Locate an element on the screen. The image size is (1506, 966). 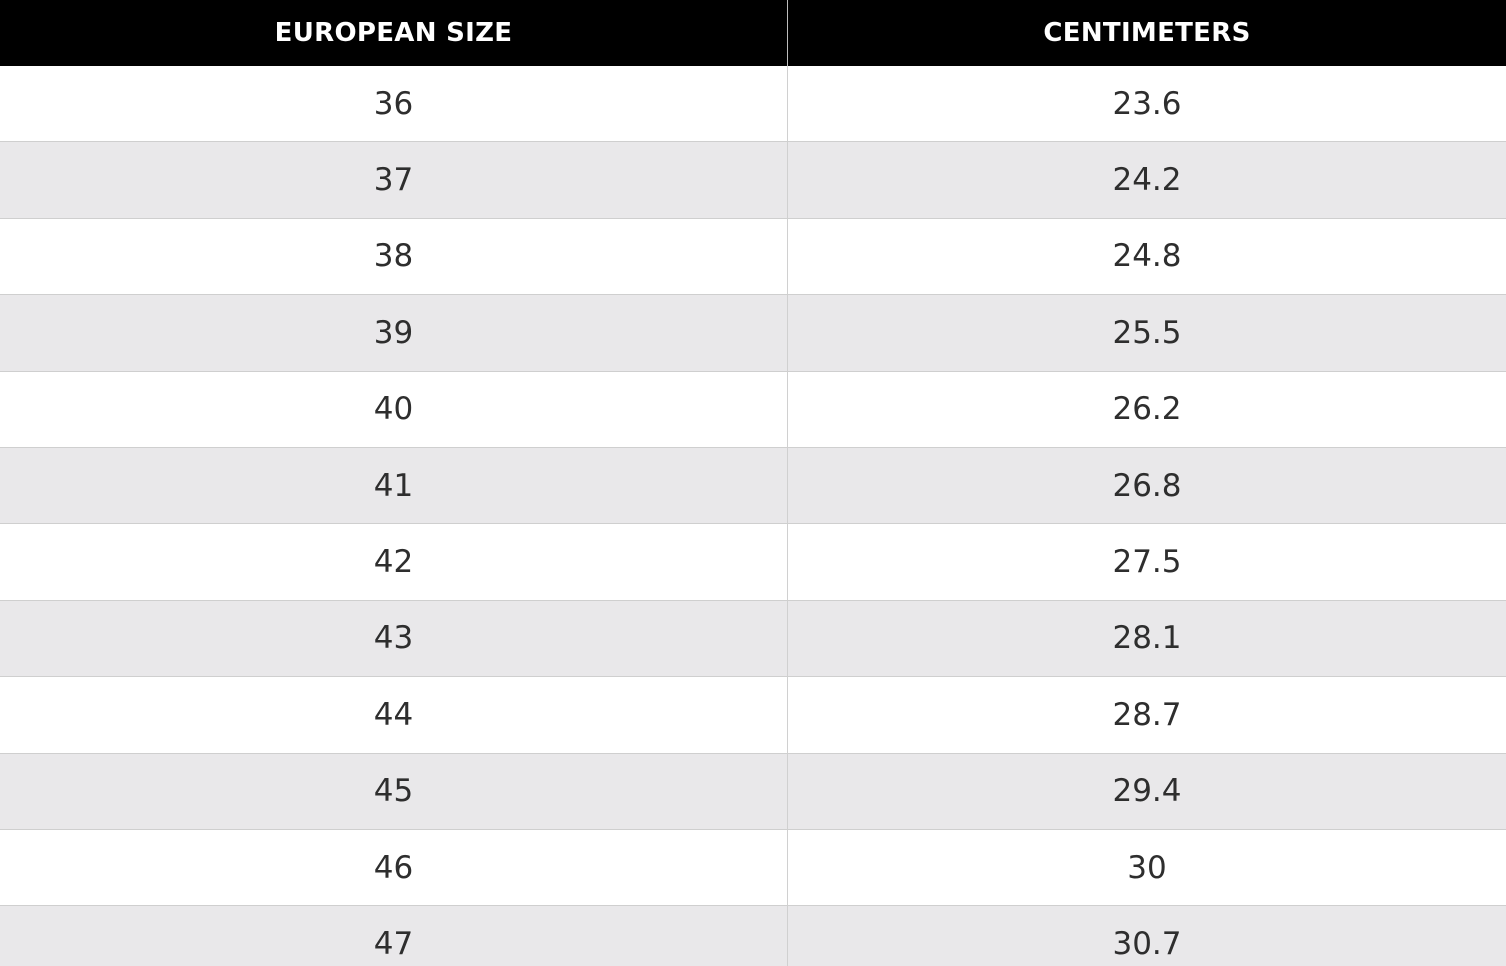
table-cell: 36 is located at coordinates (394, 104).